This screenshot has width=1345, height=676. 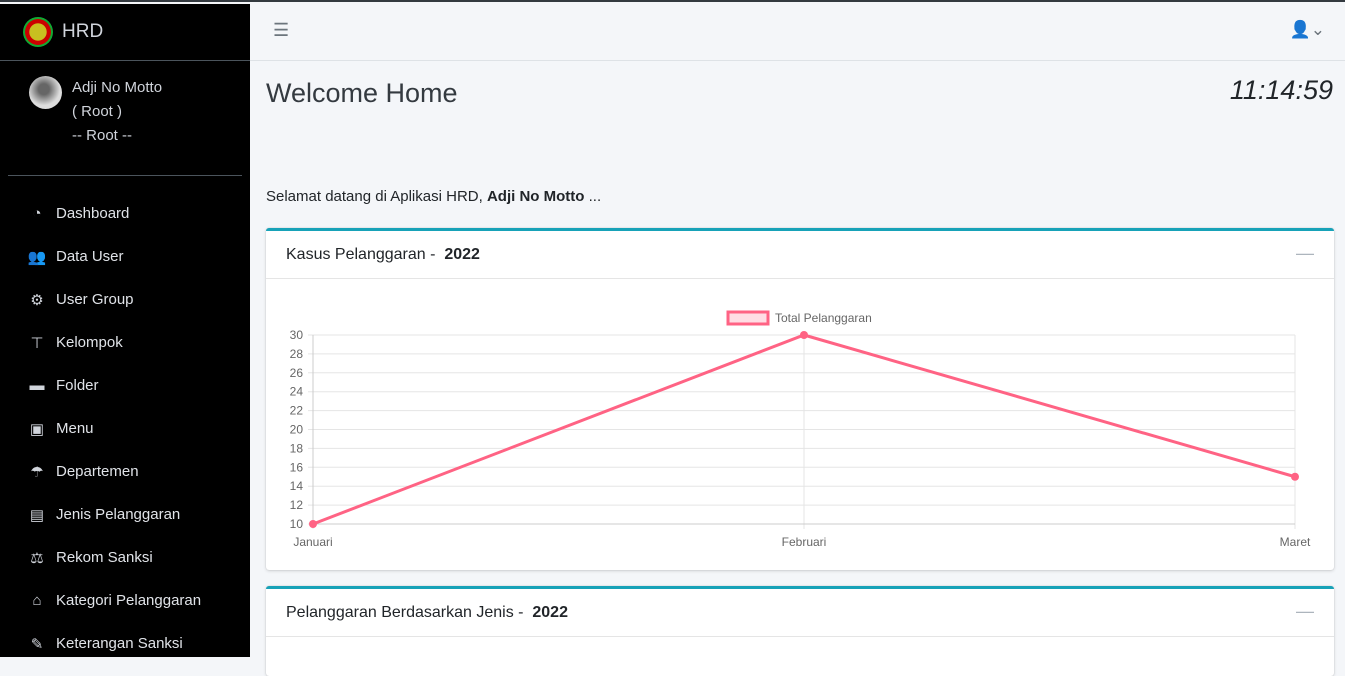 I want to click on x-tick-label: Januari, so click(x=312, y=542).